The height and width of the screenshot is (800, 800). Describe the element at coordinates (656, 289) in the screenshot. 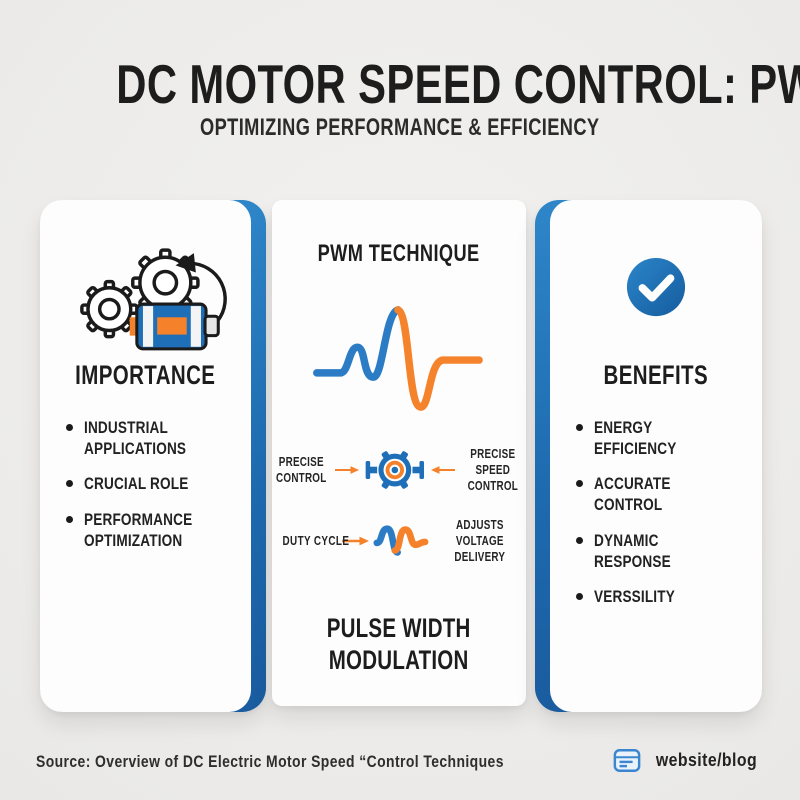

I see `check-circle-icon` at that location.